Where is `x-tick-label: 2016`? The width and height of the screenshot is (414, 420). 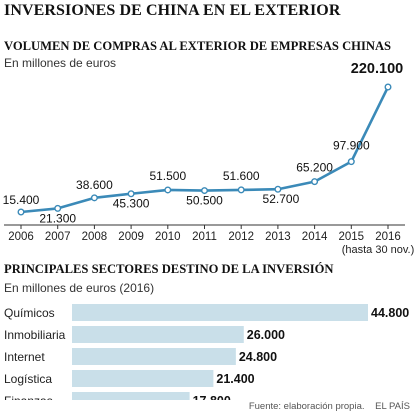 x-tick-label: 2016 is located at coordinates (388, 237).